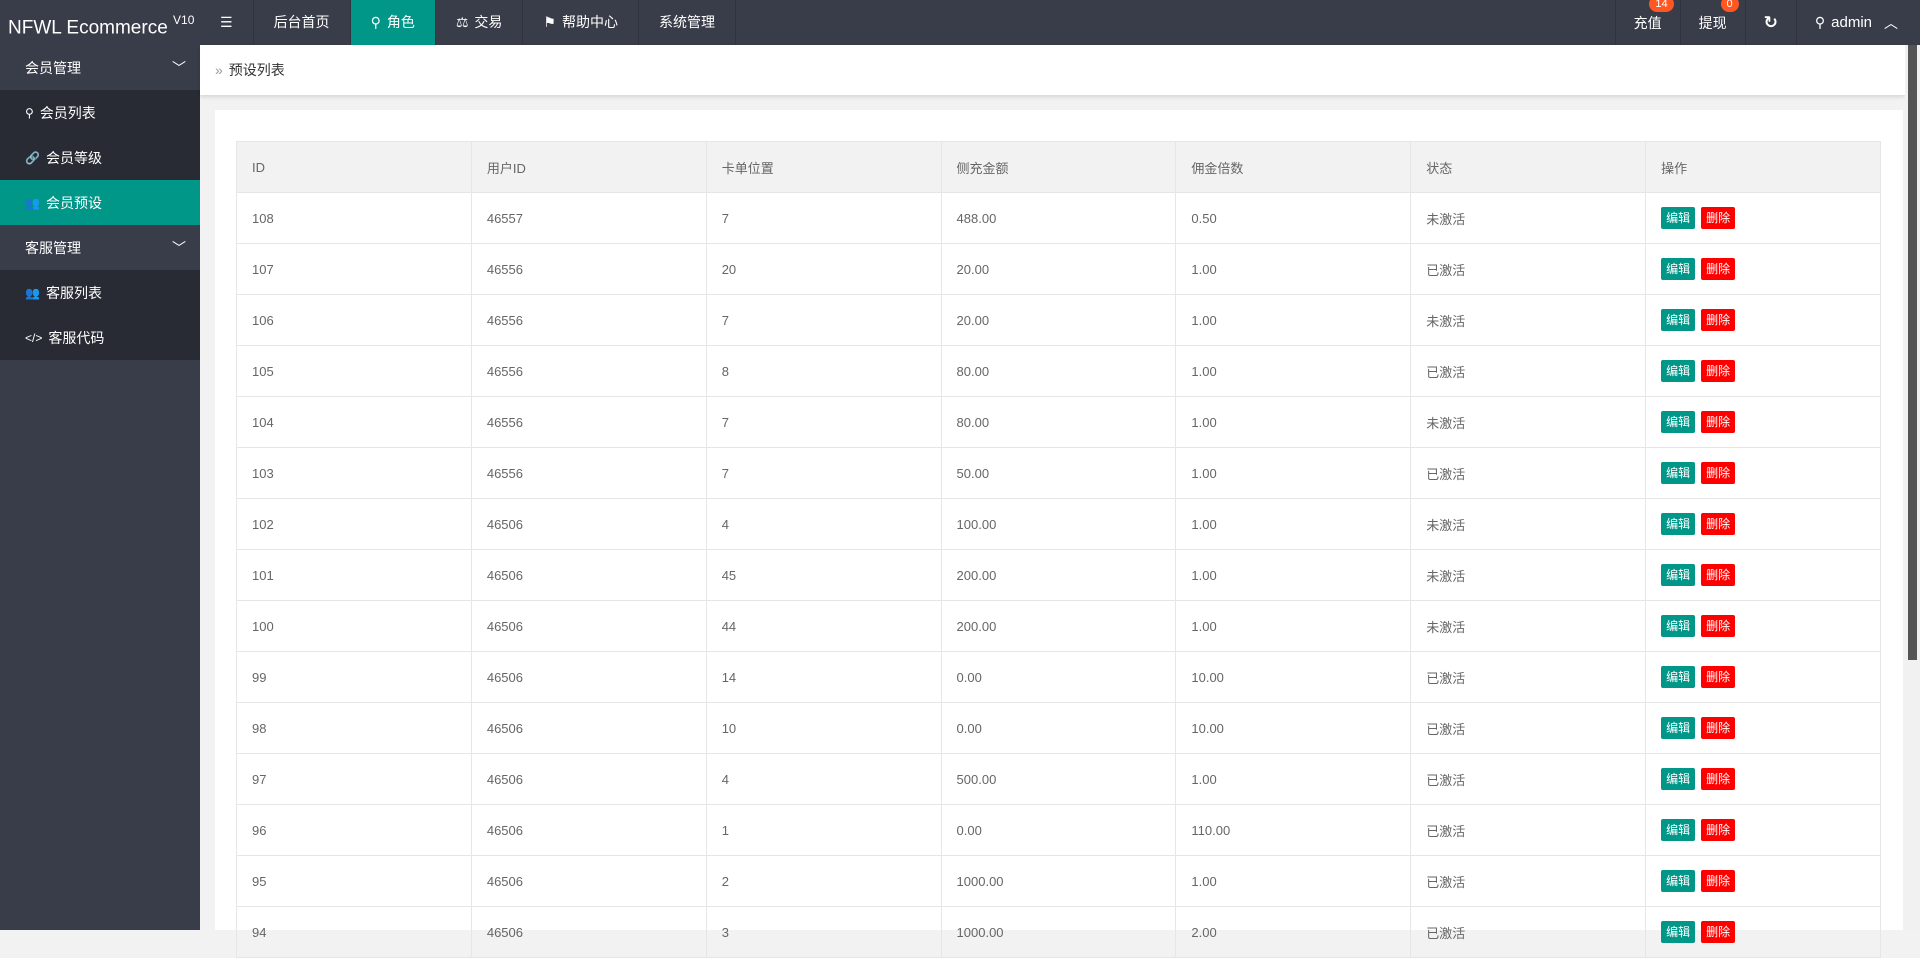 The width and height of the screenshot is (1920, 958). What do you see at coordinates (1293, 677) in the screenshot?
I see `table-cell: 10.00` at bounding box center [1293, 677].